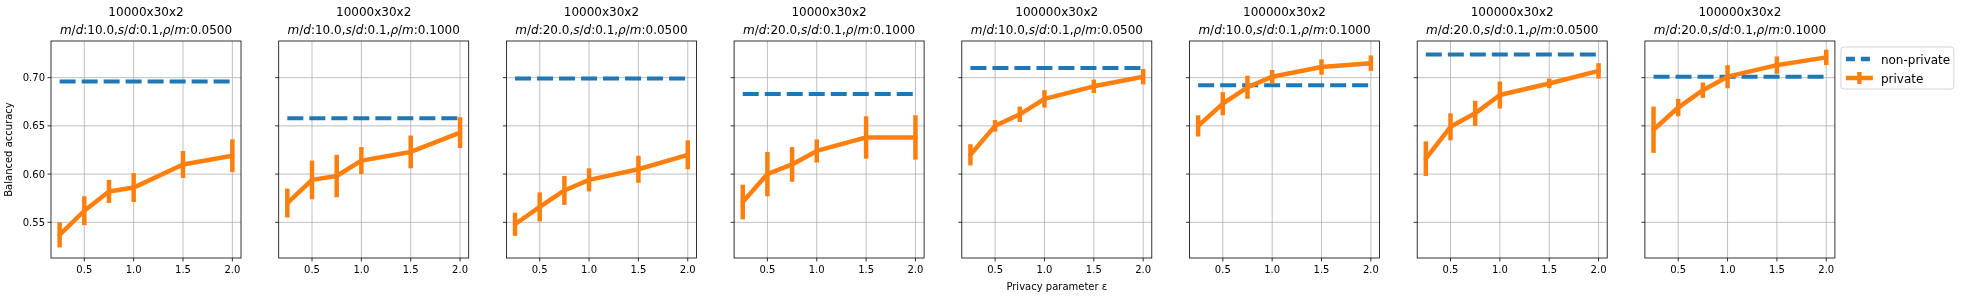  I want to click on y-tick-label: 0.65, so click(33, 126).